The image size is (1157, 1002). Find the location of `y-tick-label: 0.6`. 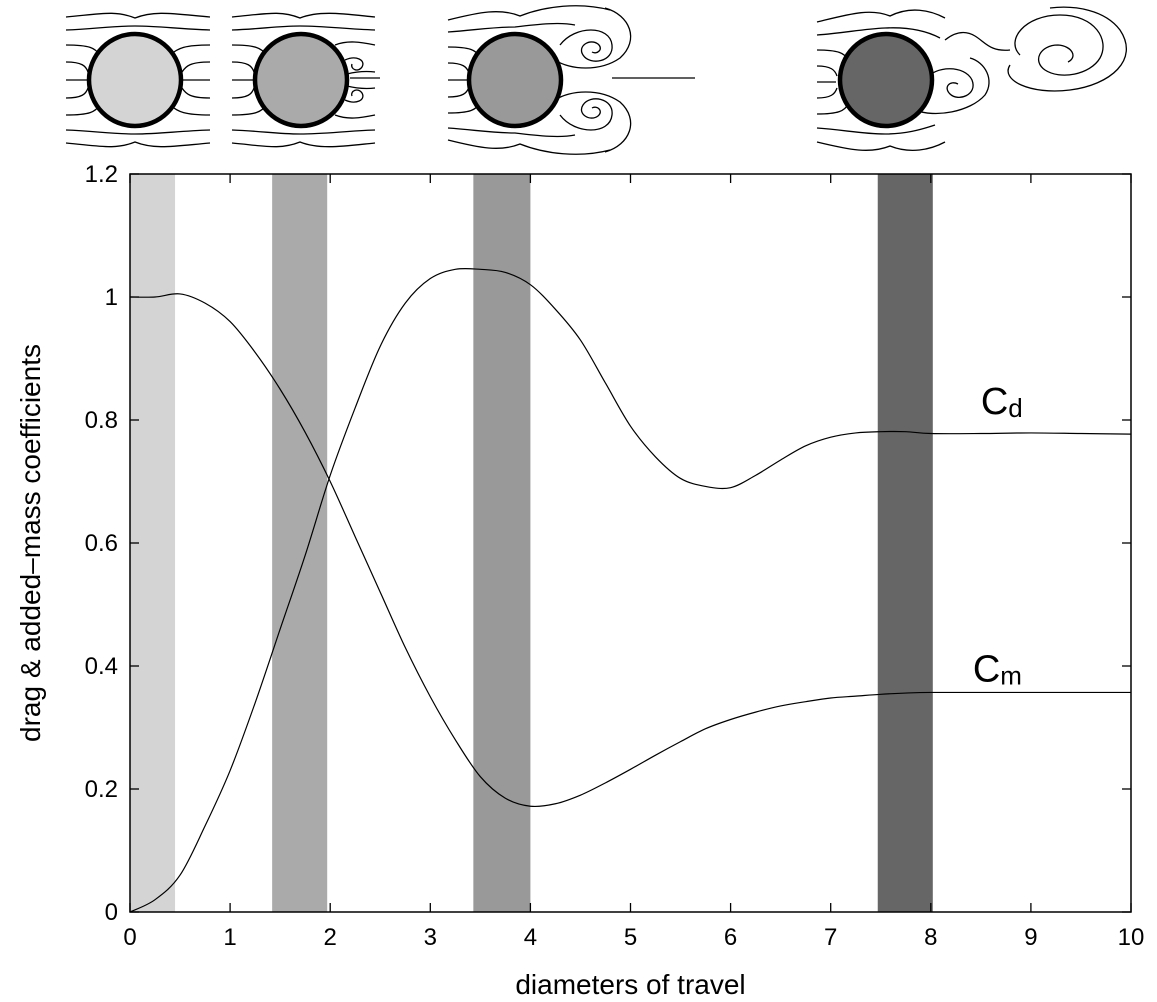

y-tick-label: 0.6 is located at coordinates (101, 543).